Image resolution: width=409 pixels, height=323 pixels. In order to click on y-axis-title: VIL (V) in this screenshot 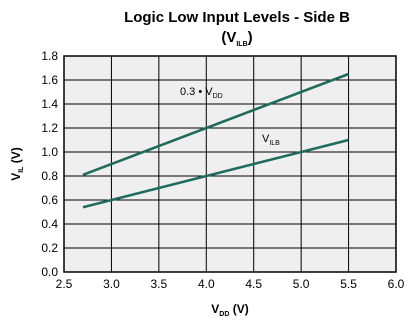, I will do `click(17, 164)`.